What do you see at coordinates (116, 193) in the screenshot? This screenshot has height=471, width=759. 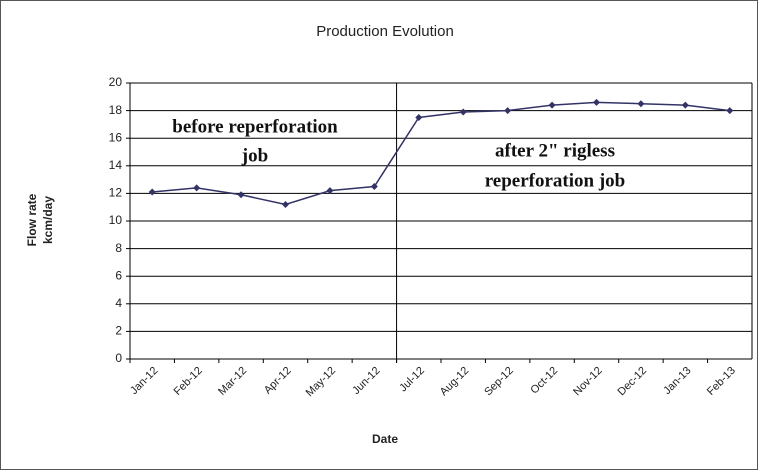 I see `y-tick-label: 12` at bounding box center [116, 193].